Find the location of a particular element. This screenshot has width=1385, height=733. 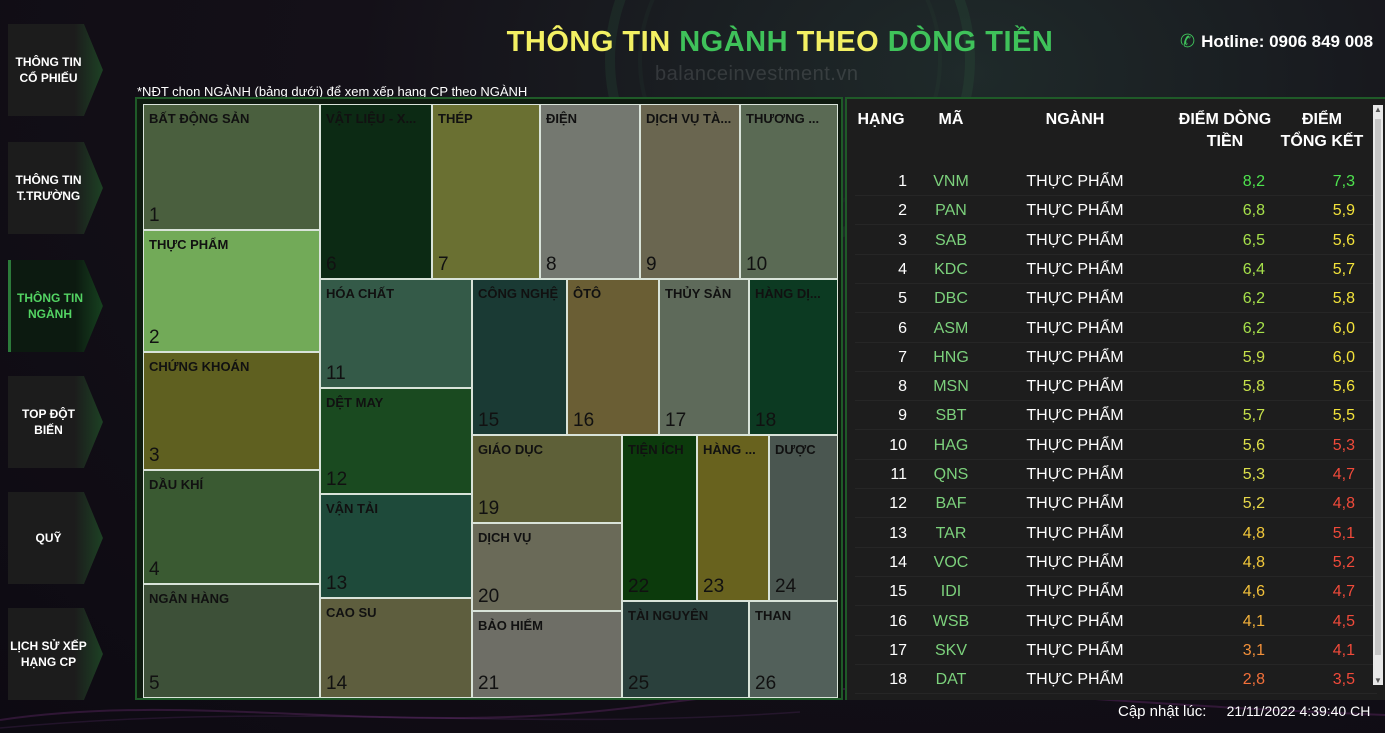

table-row: 10 HAG THỰC PHẨM 5,6 5,3 is located at coordinates (1116, 445).